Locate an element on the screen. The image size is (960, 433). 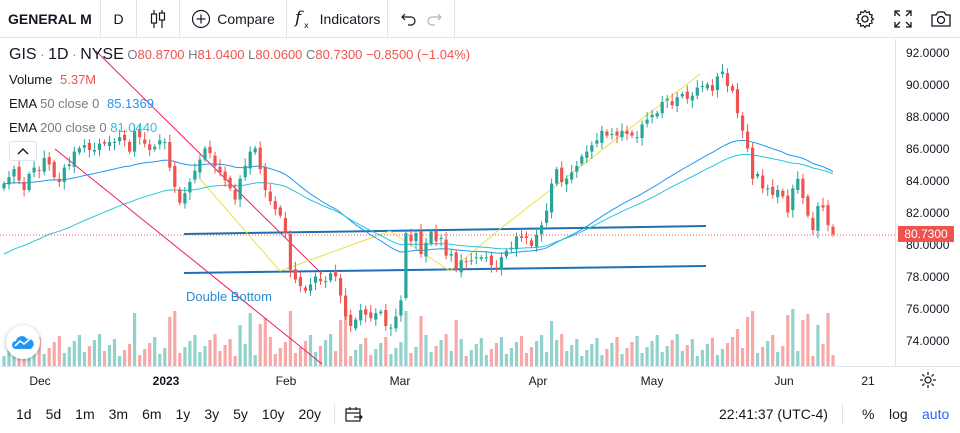
double-bottom-annotation: Double Bottom is located at coordinates (229, 296).